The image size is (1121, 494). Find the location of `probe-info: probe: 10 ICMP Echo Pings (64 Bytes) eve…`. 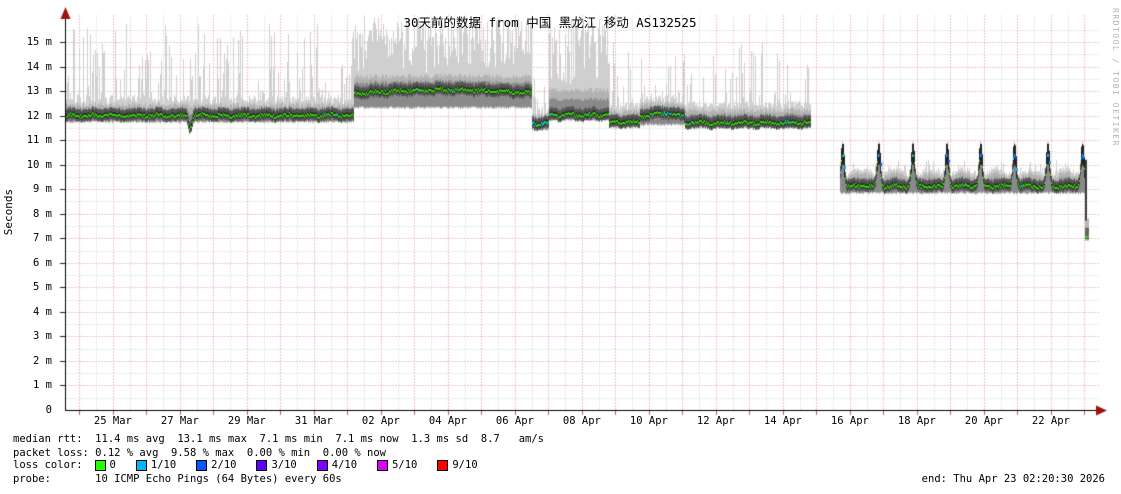

probe-info: probe: 10 ICMP Echo Pings (64 Bytes) eve… is located at coordinates (177, 479).